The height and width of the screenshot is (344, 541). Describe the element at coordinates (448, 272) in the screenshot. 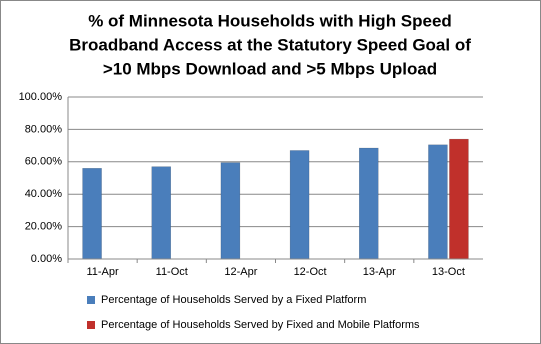

I see `x-tick-label: 13-Oct` at that location.